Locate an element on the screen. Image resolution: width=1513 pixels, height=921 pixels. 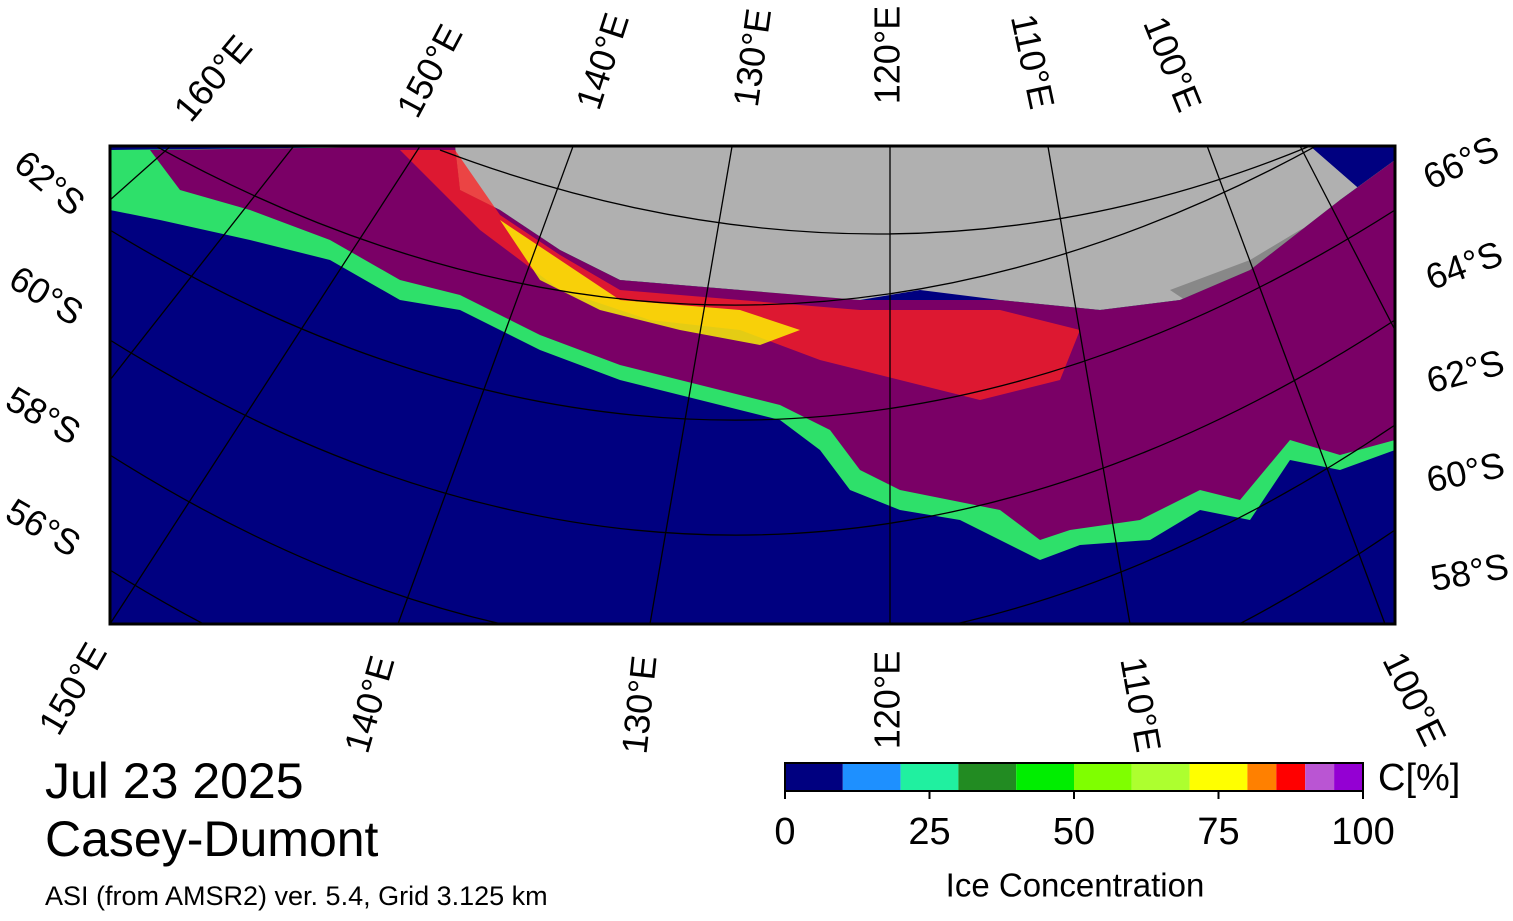
bottom-lon-label: 110°E is located at coordinates (1140, 704).